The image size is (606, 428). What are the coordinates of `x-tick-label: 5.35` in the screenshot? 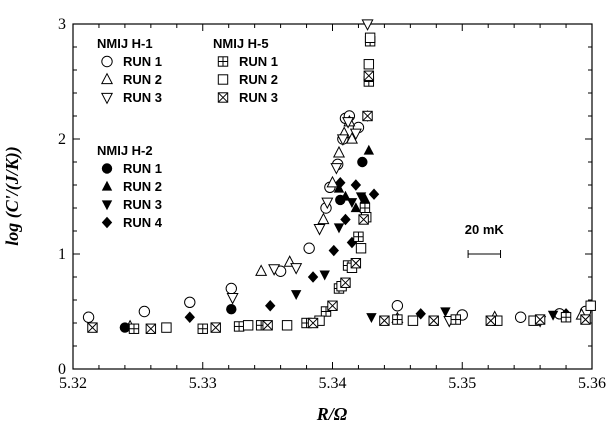 It's located at (462, 383).